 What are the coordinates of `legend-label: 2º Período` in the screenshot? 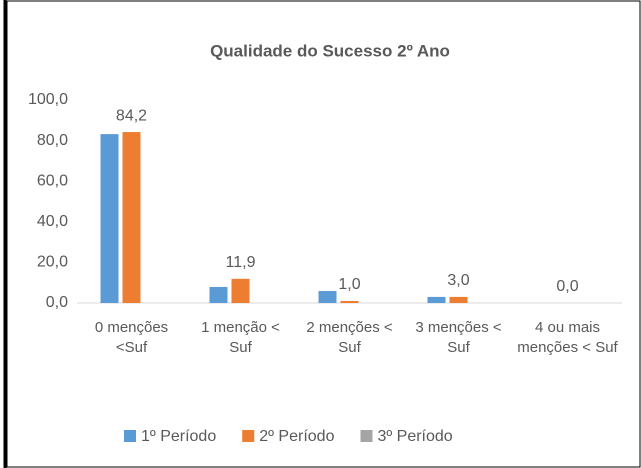 It's located at (296, 436).